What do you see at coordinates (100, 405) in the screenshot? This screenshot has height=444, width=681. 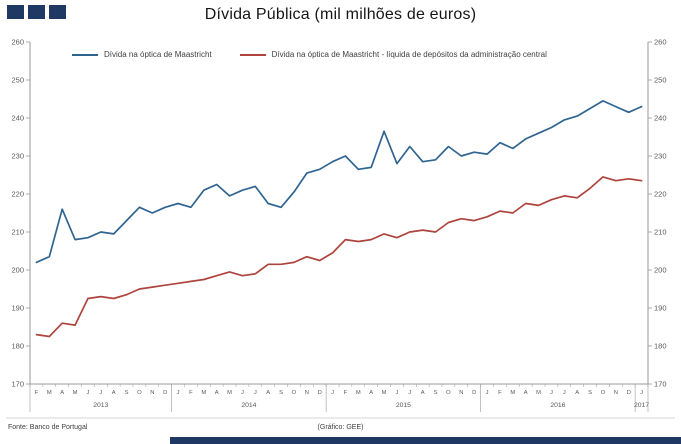 I see `svg-text: 2013` at bounding box center [100, 405].